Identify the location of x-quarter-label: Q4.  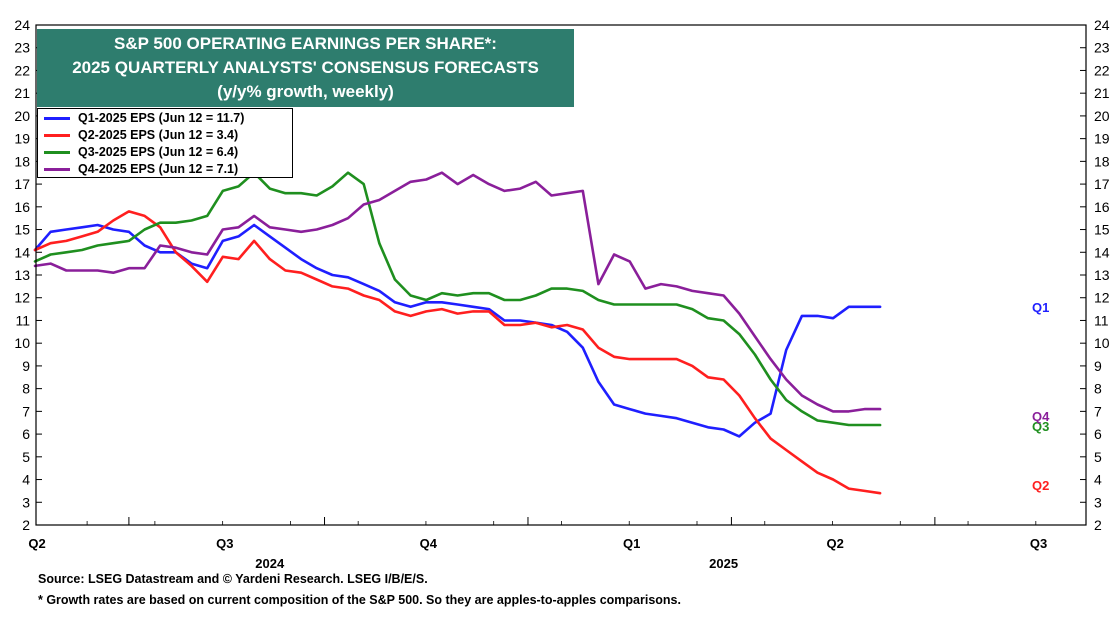
(429, 543).